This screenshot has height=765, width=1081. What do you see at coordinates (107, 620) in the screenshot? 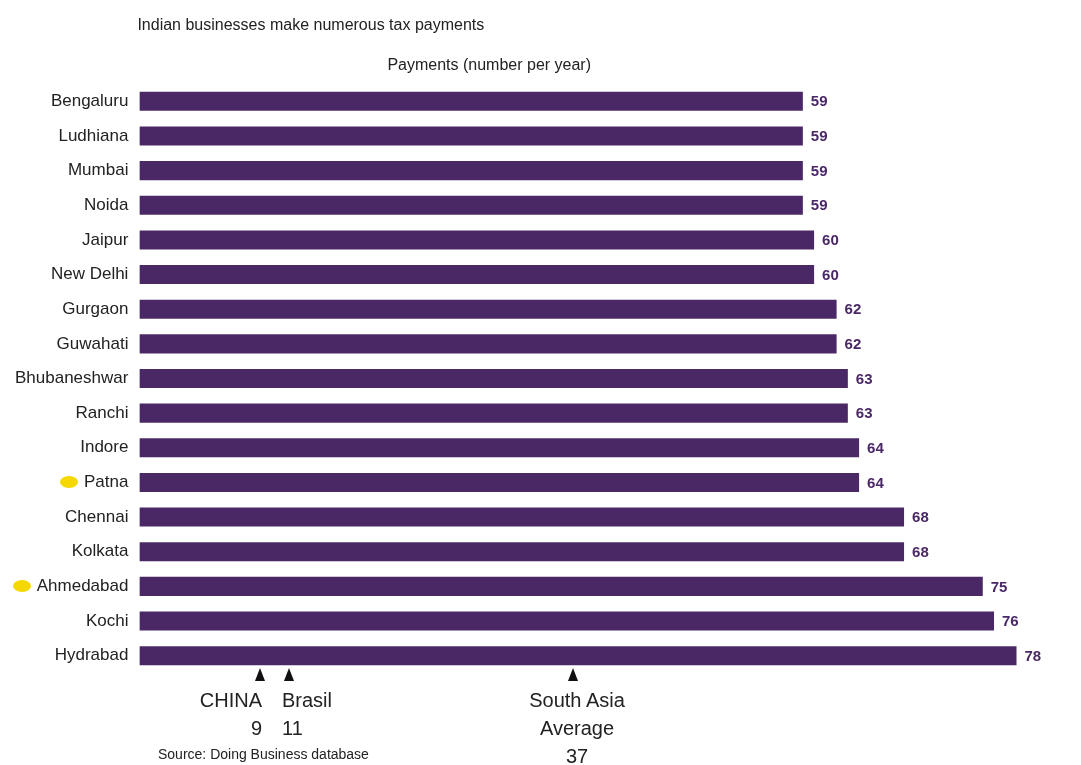
I see `y-tick-label: Kochi` at bounding box center [107, 620].